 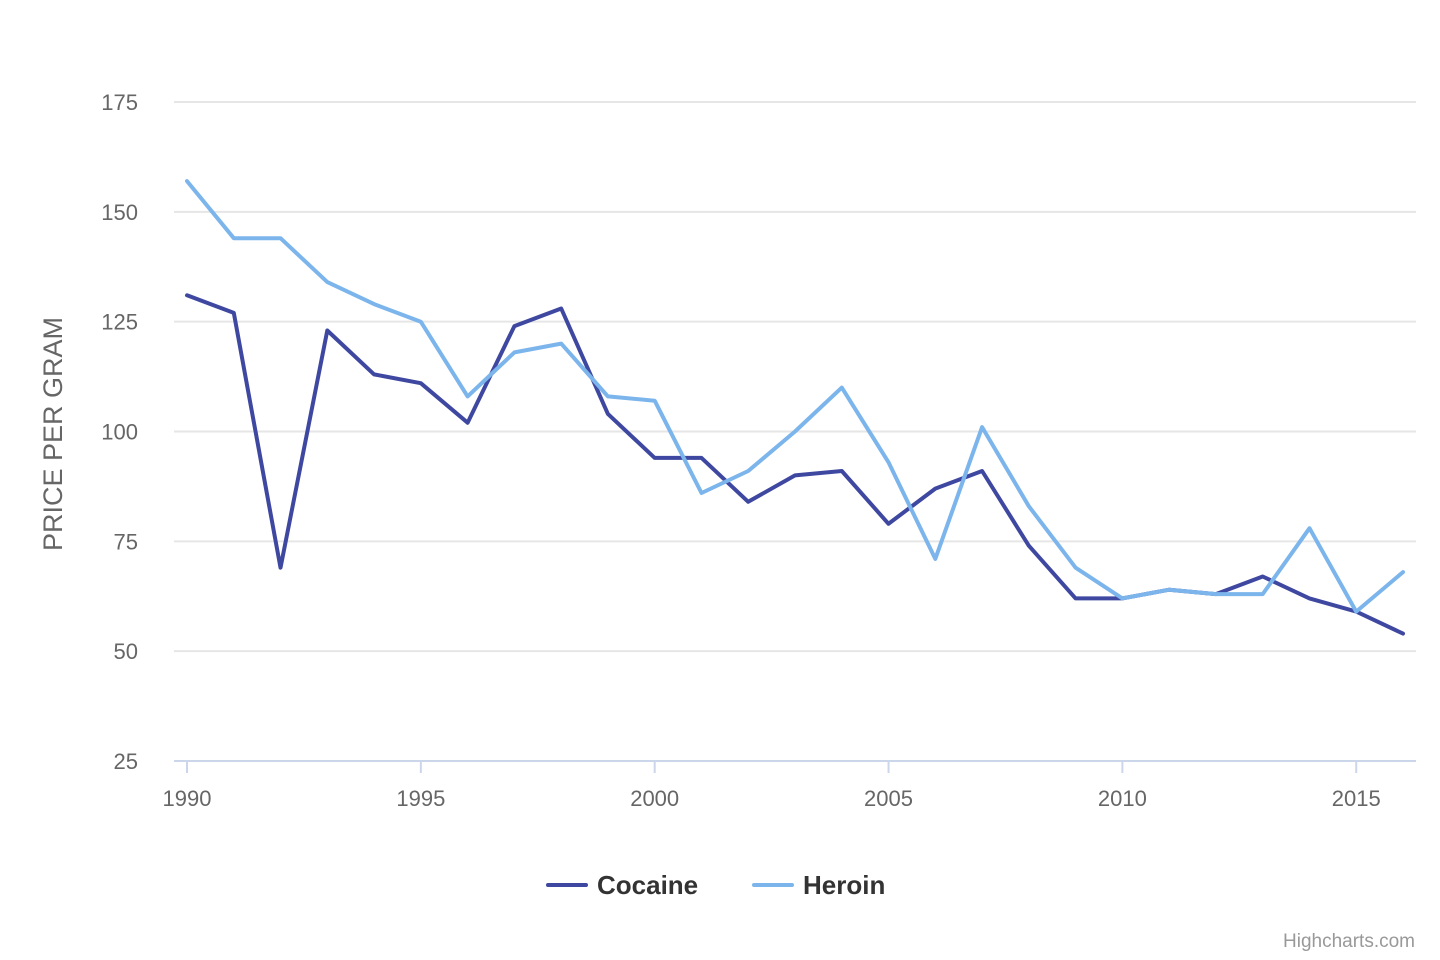 What do you see at coordinates (119, 322) in the screenshot?
I see `y-tick-label: 125` at bounding box center [119, 322].